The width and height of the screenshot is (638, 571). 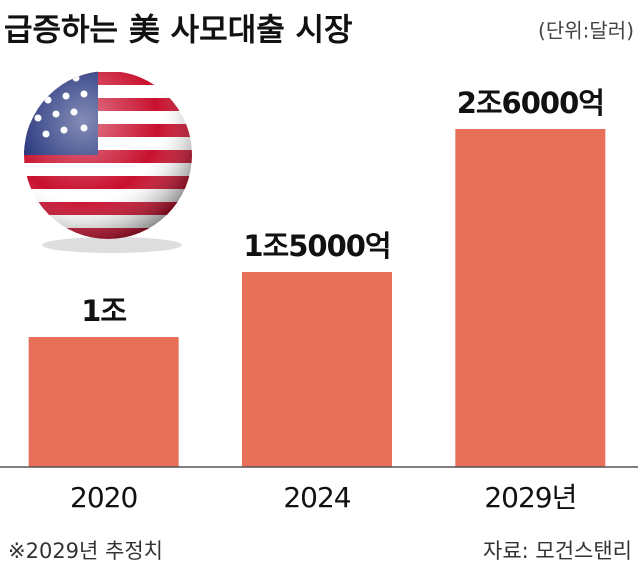 What do you see at coordinates (108, 155) in the screenshot?
I see `flag-ball` at bounding box center [108, 155].